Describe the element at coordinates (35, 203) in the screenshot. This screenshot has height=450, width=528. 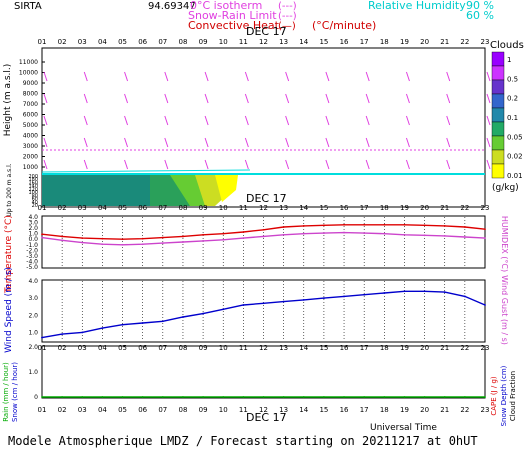
I see `height-low-tick-label: 40` at that location.